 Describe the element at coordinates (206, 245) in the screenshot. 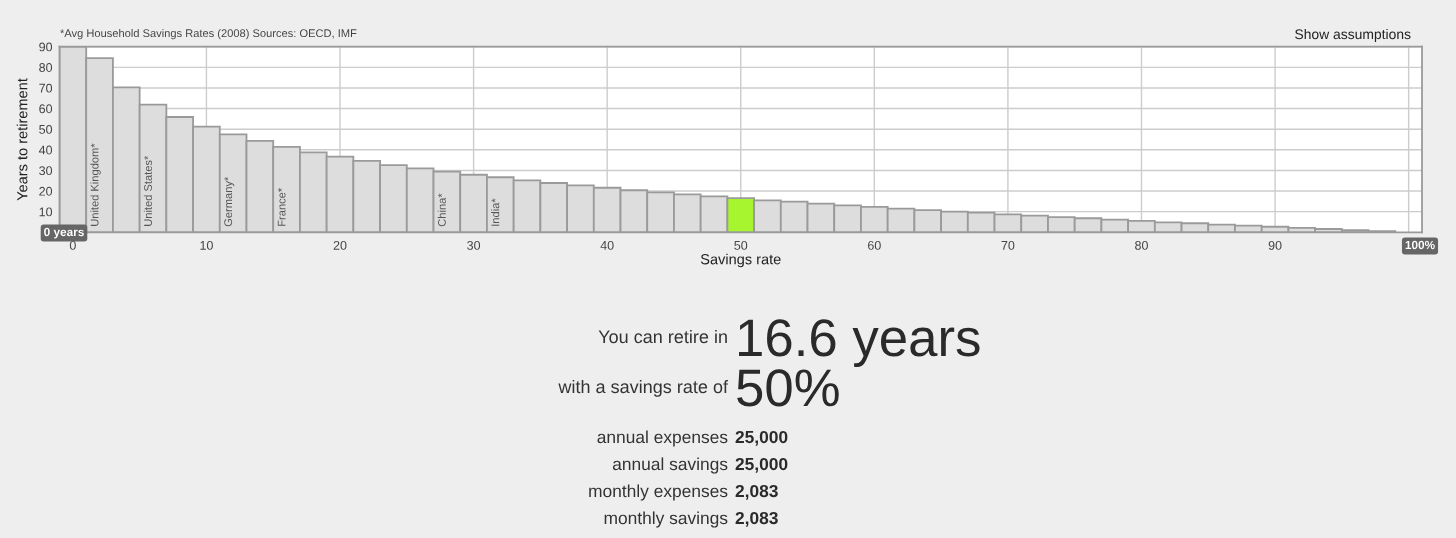

I see `x-tick-label: 10` at that location.